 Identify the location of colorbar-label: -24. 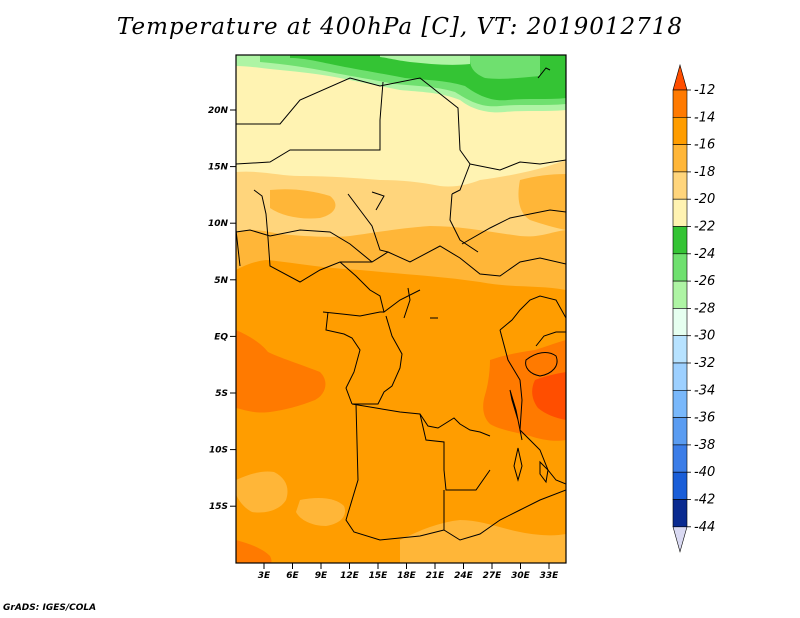
(704, 254).